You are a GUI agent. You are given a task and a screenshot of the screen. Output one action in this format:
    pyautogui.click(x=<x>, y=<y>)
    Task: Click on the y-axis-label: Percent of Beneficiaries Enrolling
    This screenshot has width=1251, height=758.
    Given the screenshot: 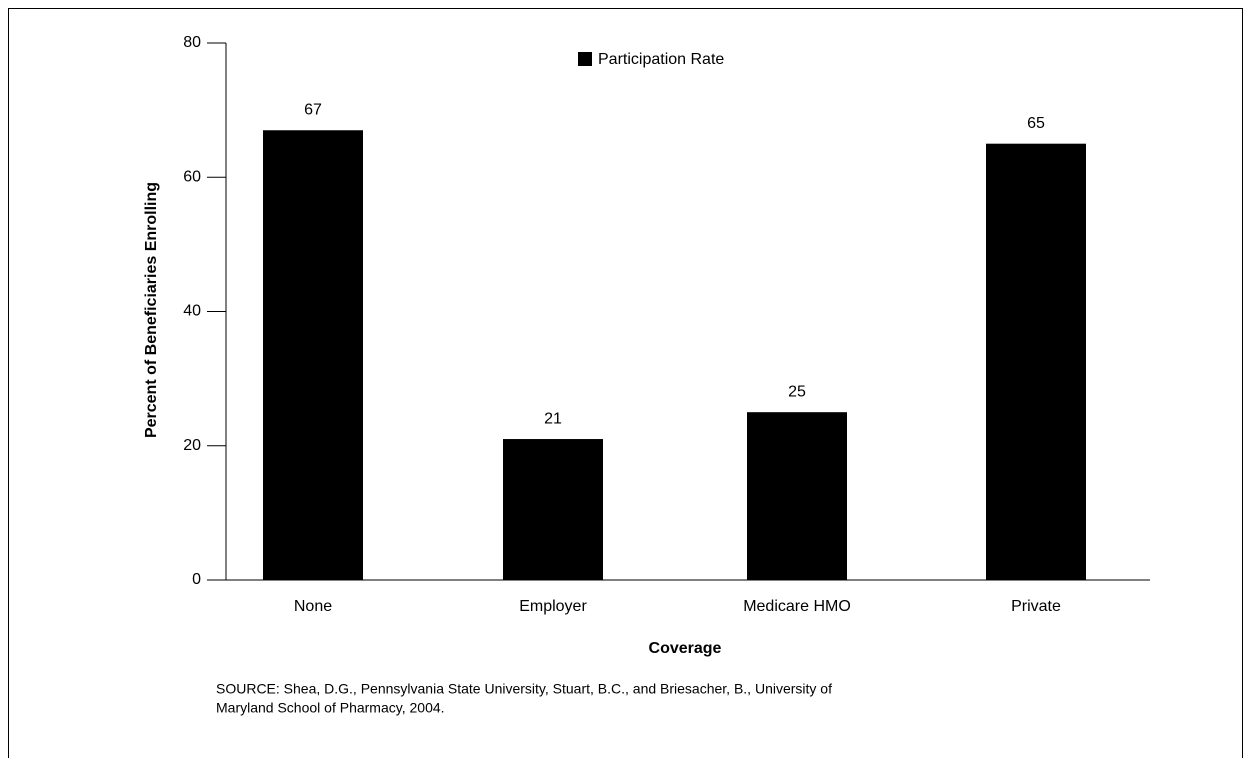 What is the action you would take?
    pyautogui.click(x=151, y=310)
    